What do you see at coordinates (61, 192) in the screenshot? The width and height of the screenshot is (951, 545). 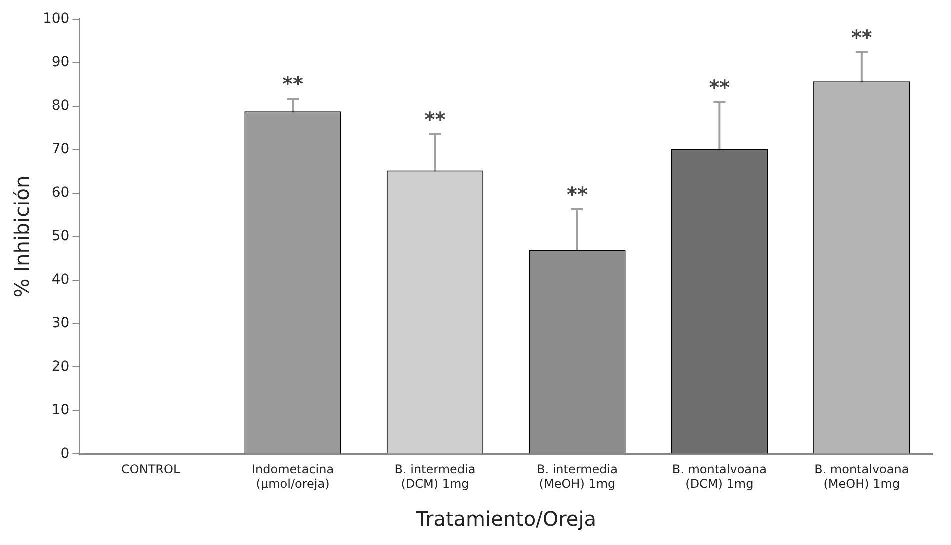 I see `y-tick-label: 60` at bounding box center [61, 192].